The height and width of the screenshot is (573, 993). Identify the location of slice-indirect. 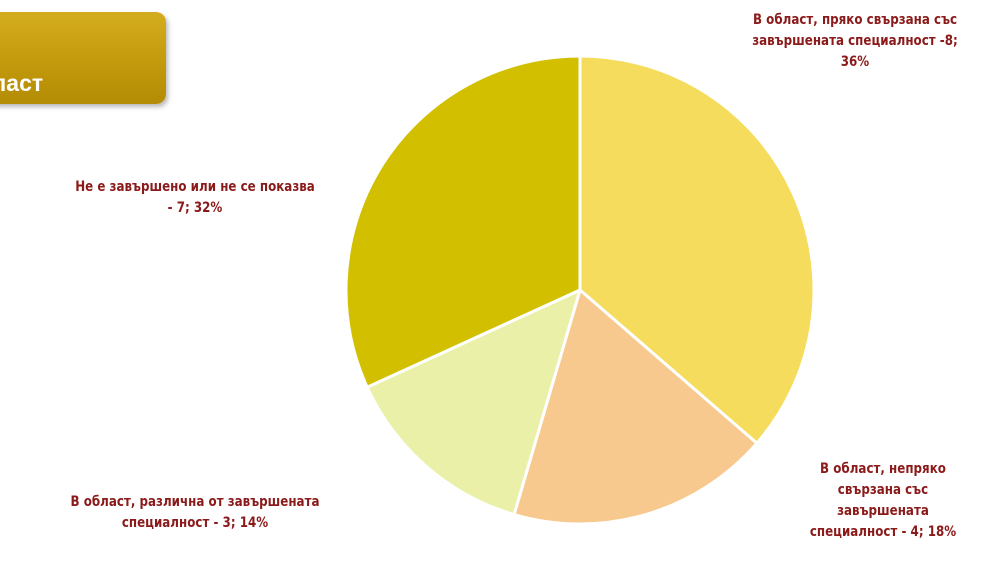
(635, 407).